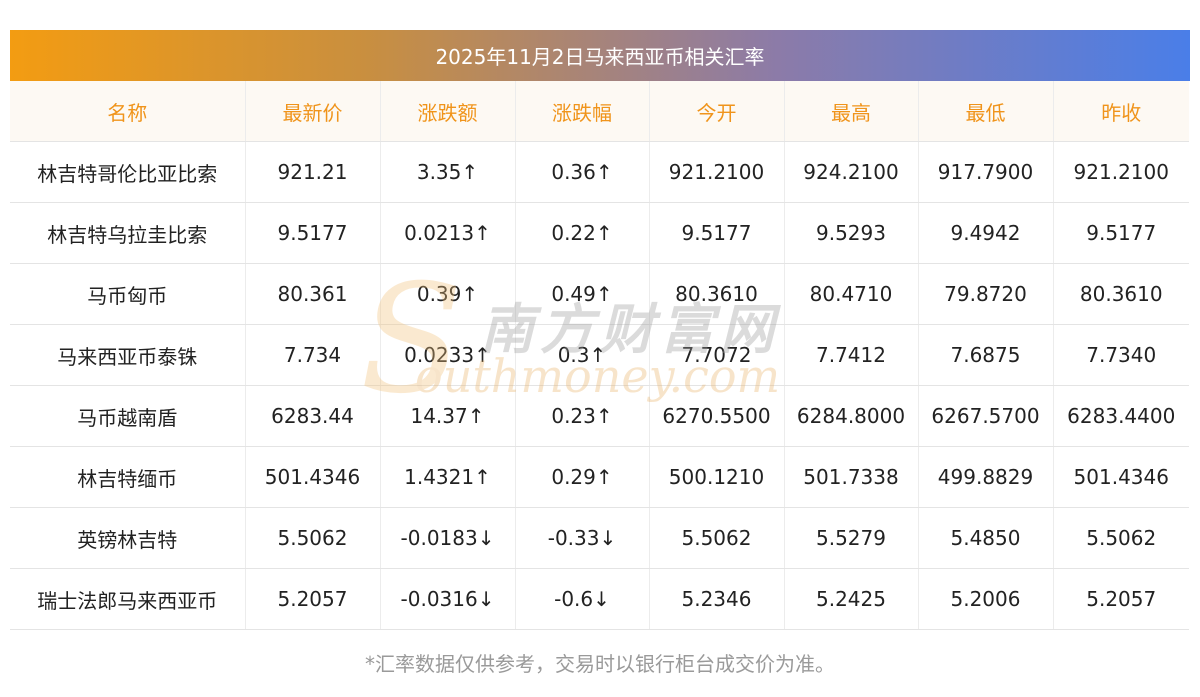 Image resolution: width=1200 pixels, height=697 pixels. What do you see at coordinates (581, 599) in the screenshot?
I see `cell-change-pct: -0.6↓` at bounding box center [581, 599].